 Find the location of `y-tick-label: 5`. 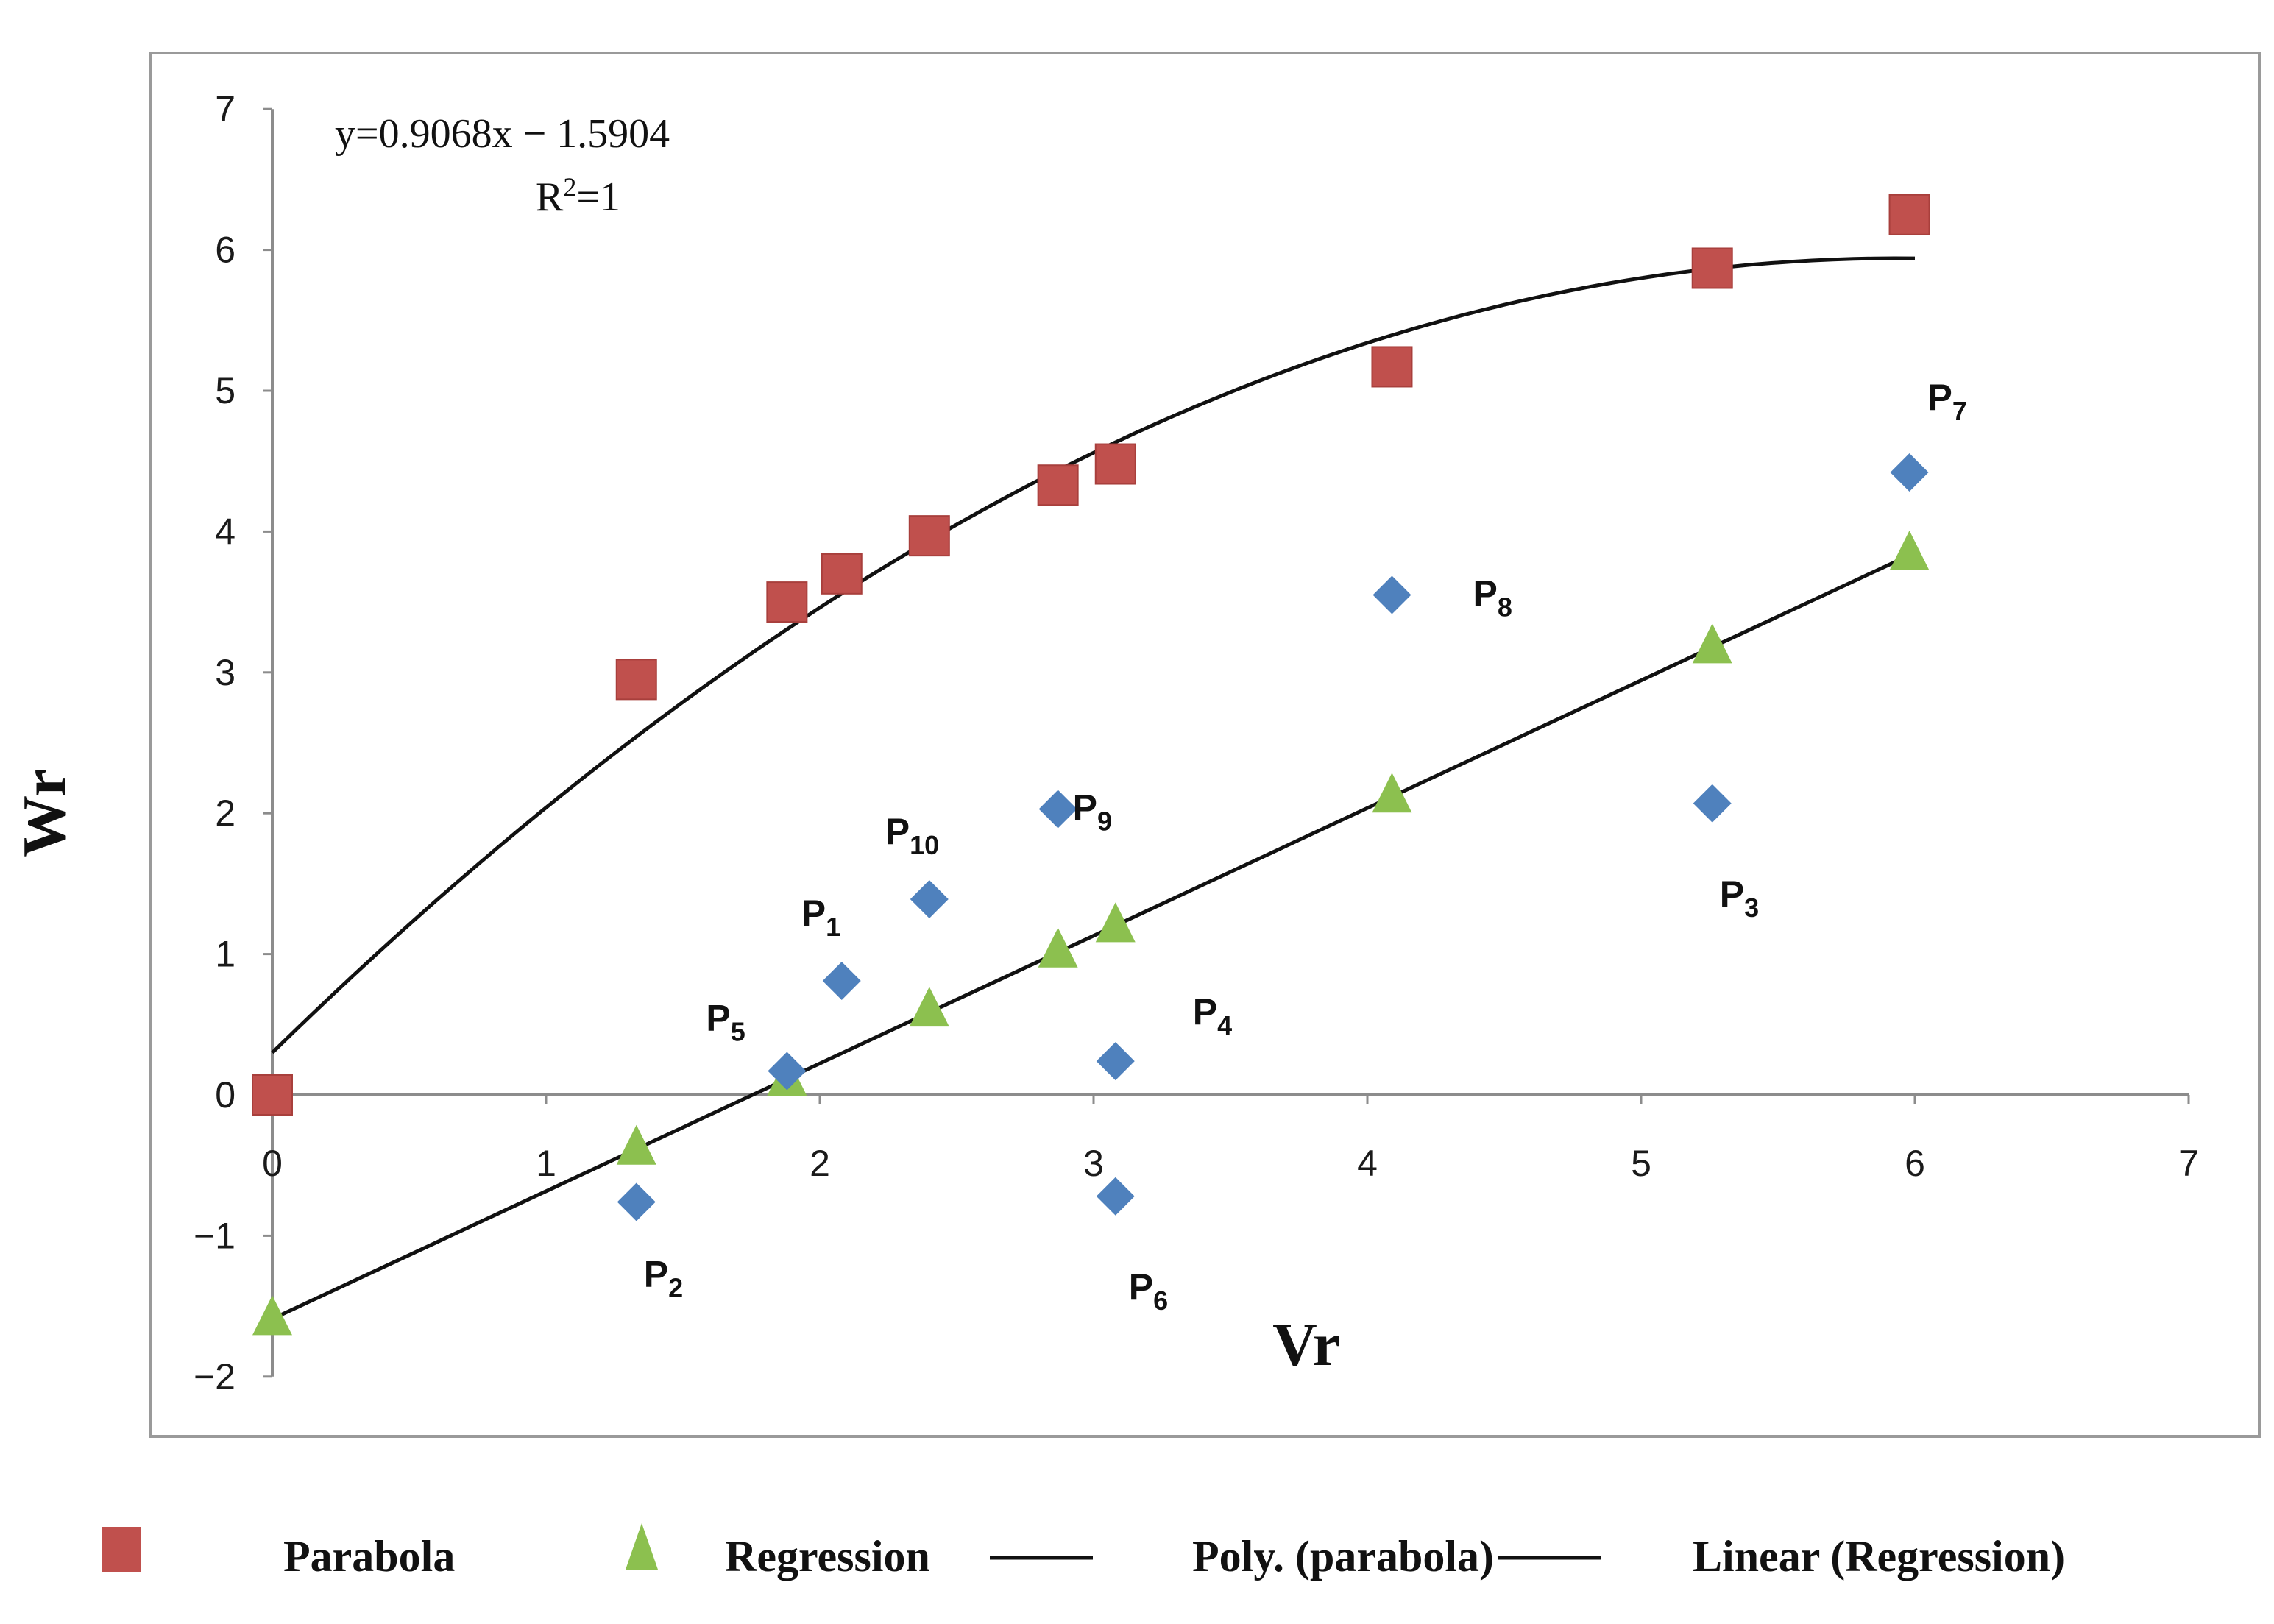

y-tick-label: 5 is located at coordinates (225, 390).